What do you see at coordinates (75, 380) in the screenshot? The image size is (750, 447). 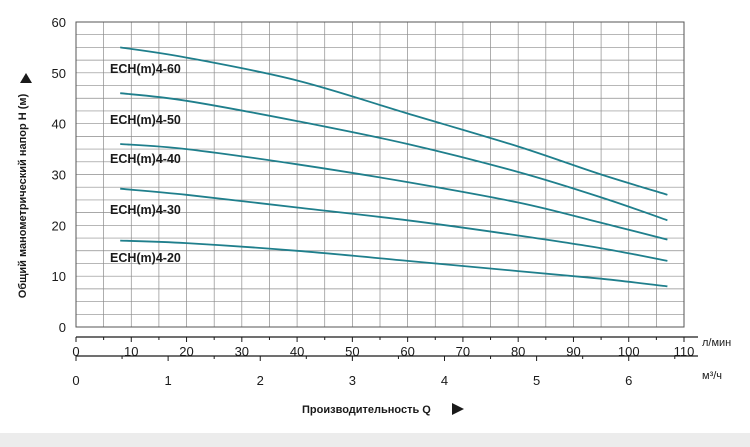 I see `x2-tick-label: 0` at bounding box center [75, 380].